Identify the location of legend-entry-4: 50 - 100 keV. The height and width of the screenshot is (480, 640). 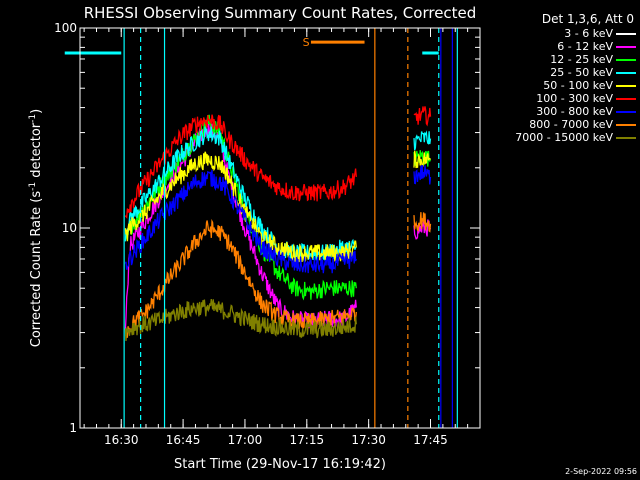
(560, 85).